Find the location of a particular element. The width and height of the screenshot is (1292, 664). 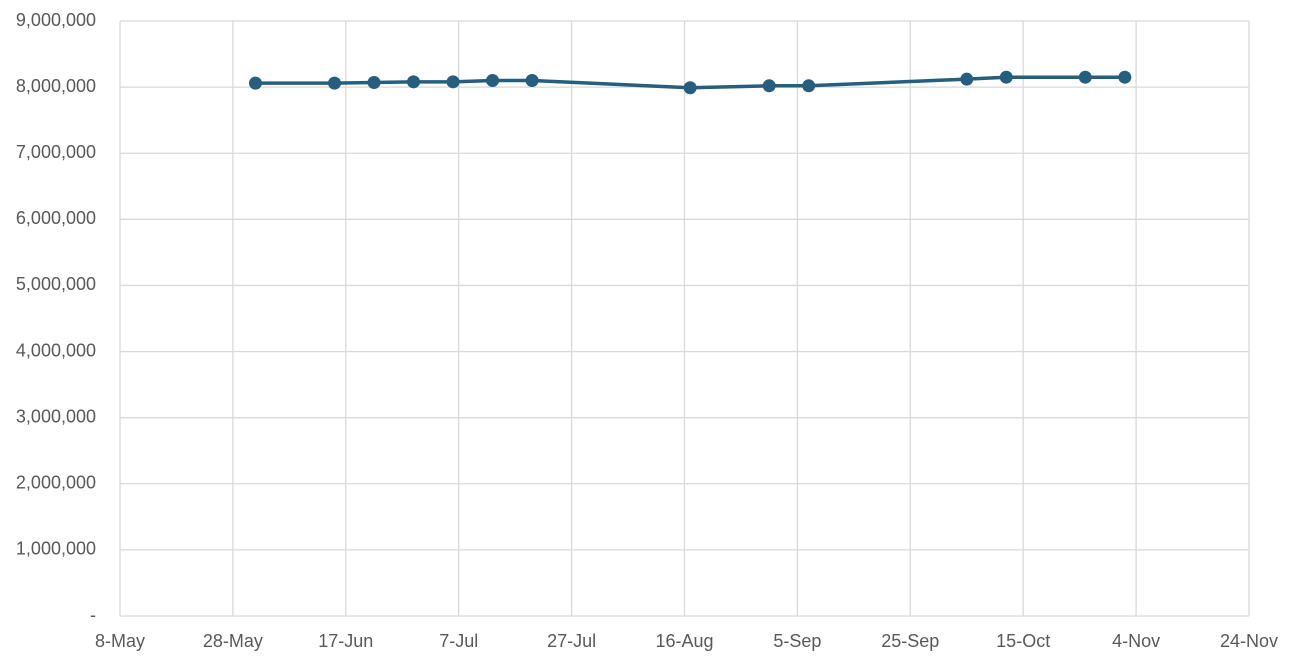

x-tick-label: 28-May is located at coordinates (233, 641).